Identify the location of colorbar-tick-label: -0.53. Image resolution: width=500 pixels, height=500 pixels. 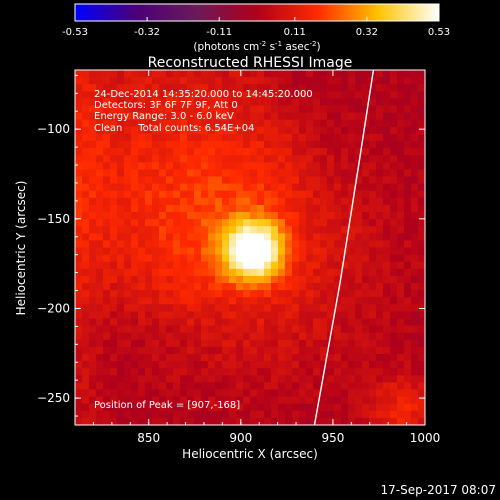
(75, 32).